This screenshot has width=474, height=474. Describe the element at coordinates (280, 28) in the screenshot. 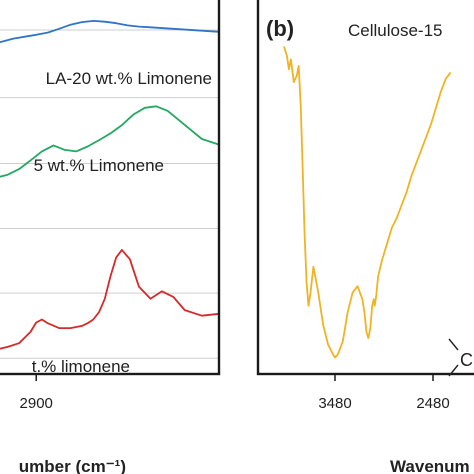

I see `panel-label-b: (b)` at that location.